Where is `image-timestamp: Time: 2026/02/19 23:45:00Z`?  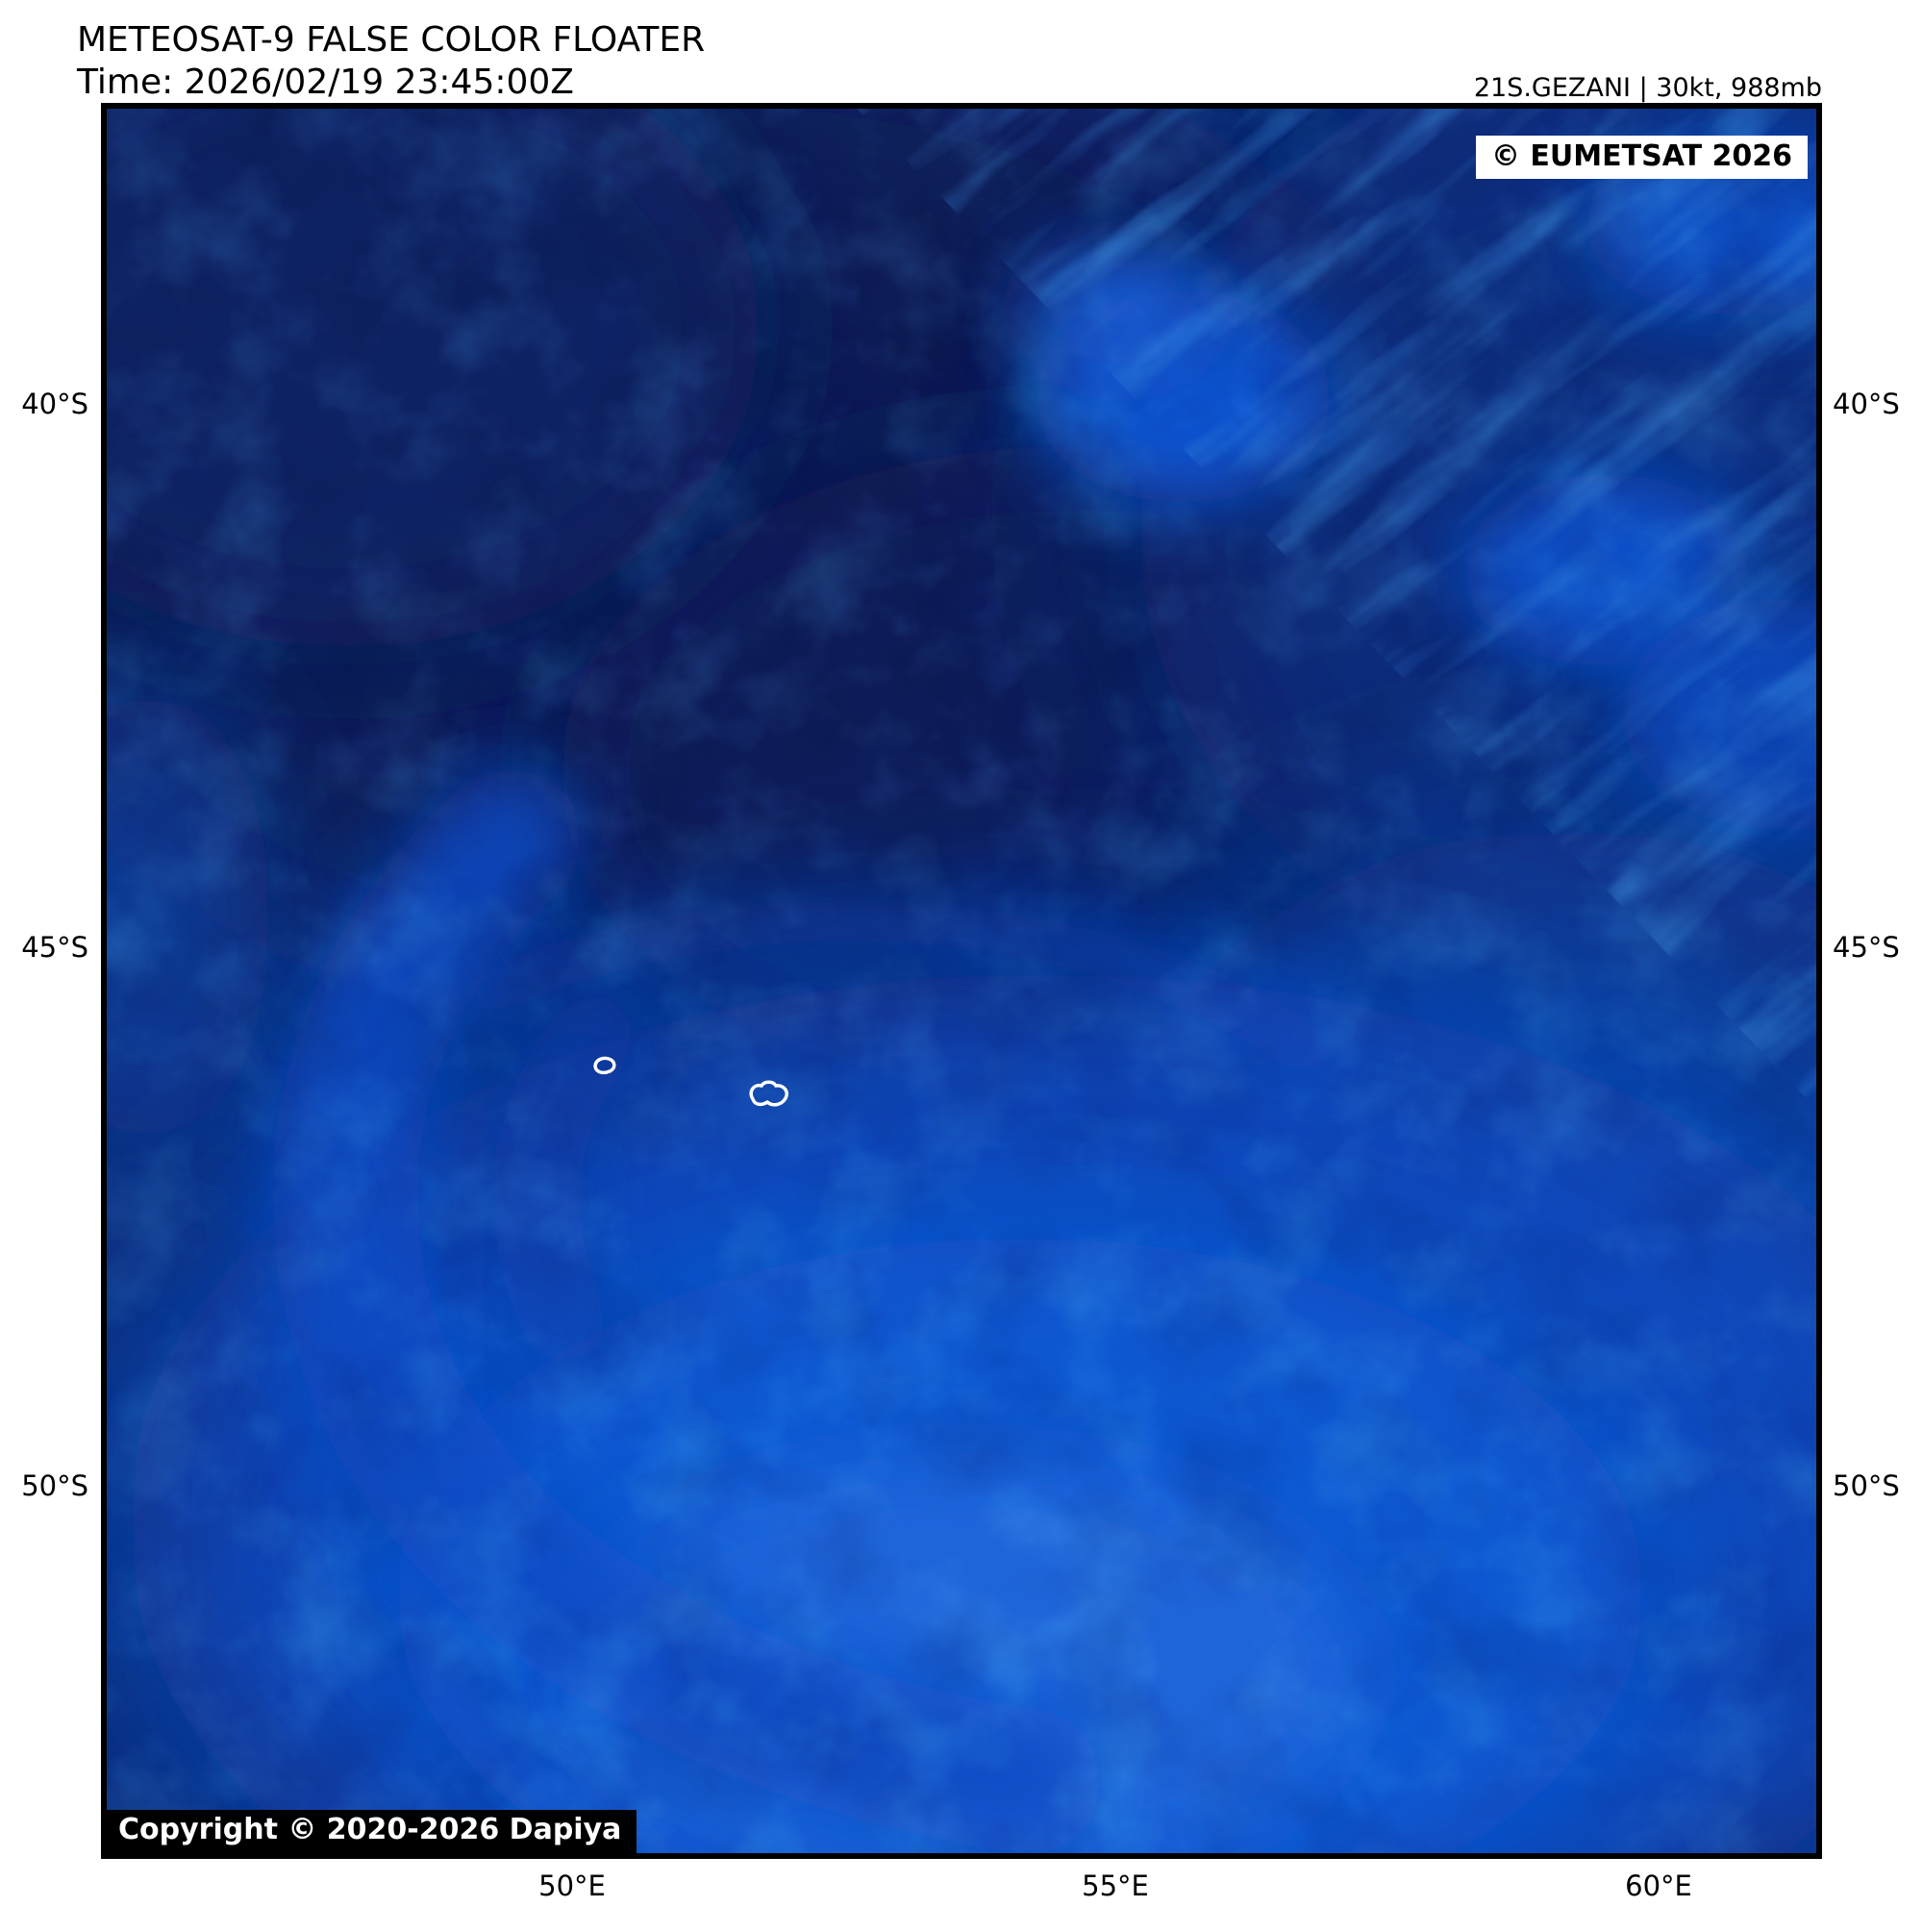
image-timestamp: Time: 2026/02/19 23:45:00Z is located at coordinates (325, 82).